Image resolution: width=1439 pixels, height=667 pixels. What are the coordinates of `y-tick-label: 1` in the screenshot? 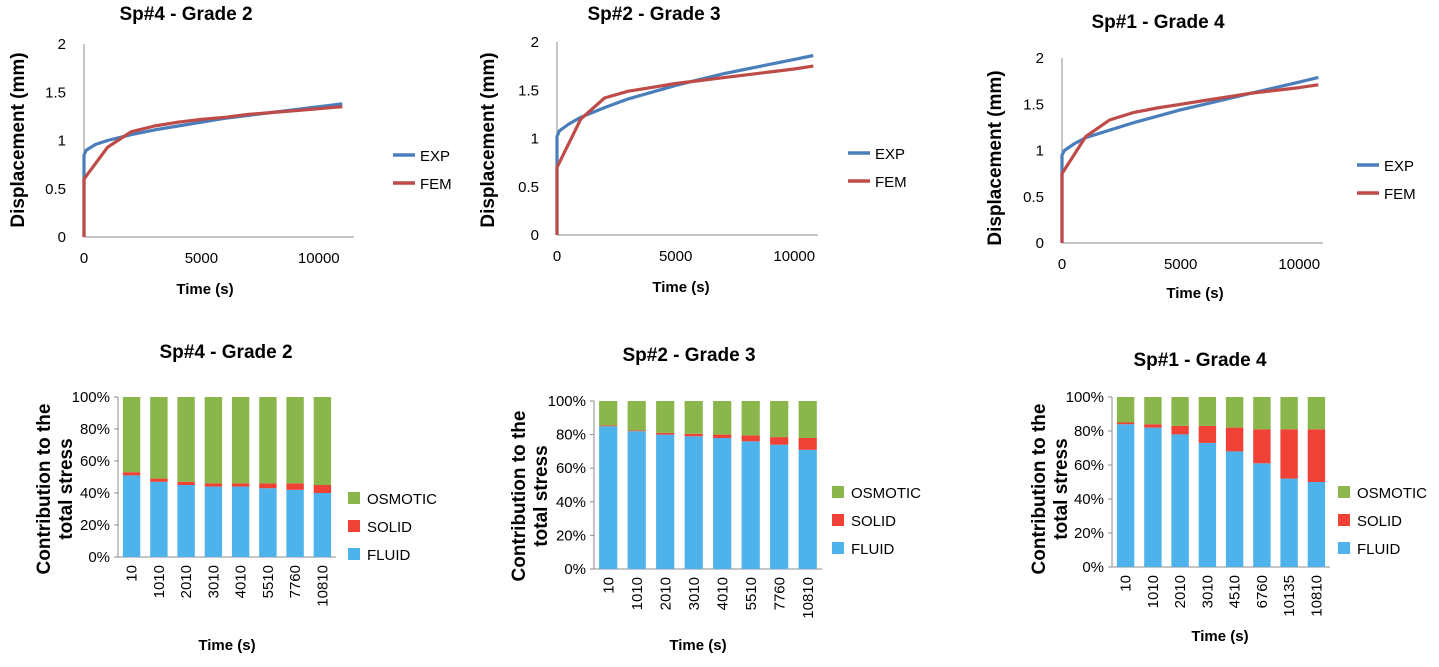 It's located at (1040, 151).